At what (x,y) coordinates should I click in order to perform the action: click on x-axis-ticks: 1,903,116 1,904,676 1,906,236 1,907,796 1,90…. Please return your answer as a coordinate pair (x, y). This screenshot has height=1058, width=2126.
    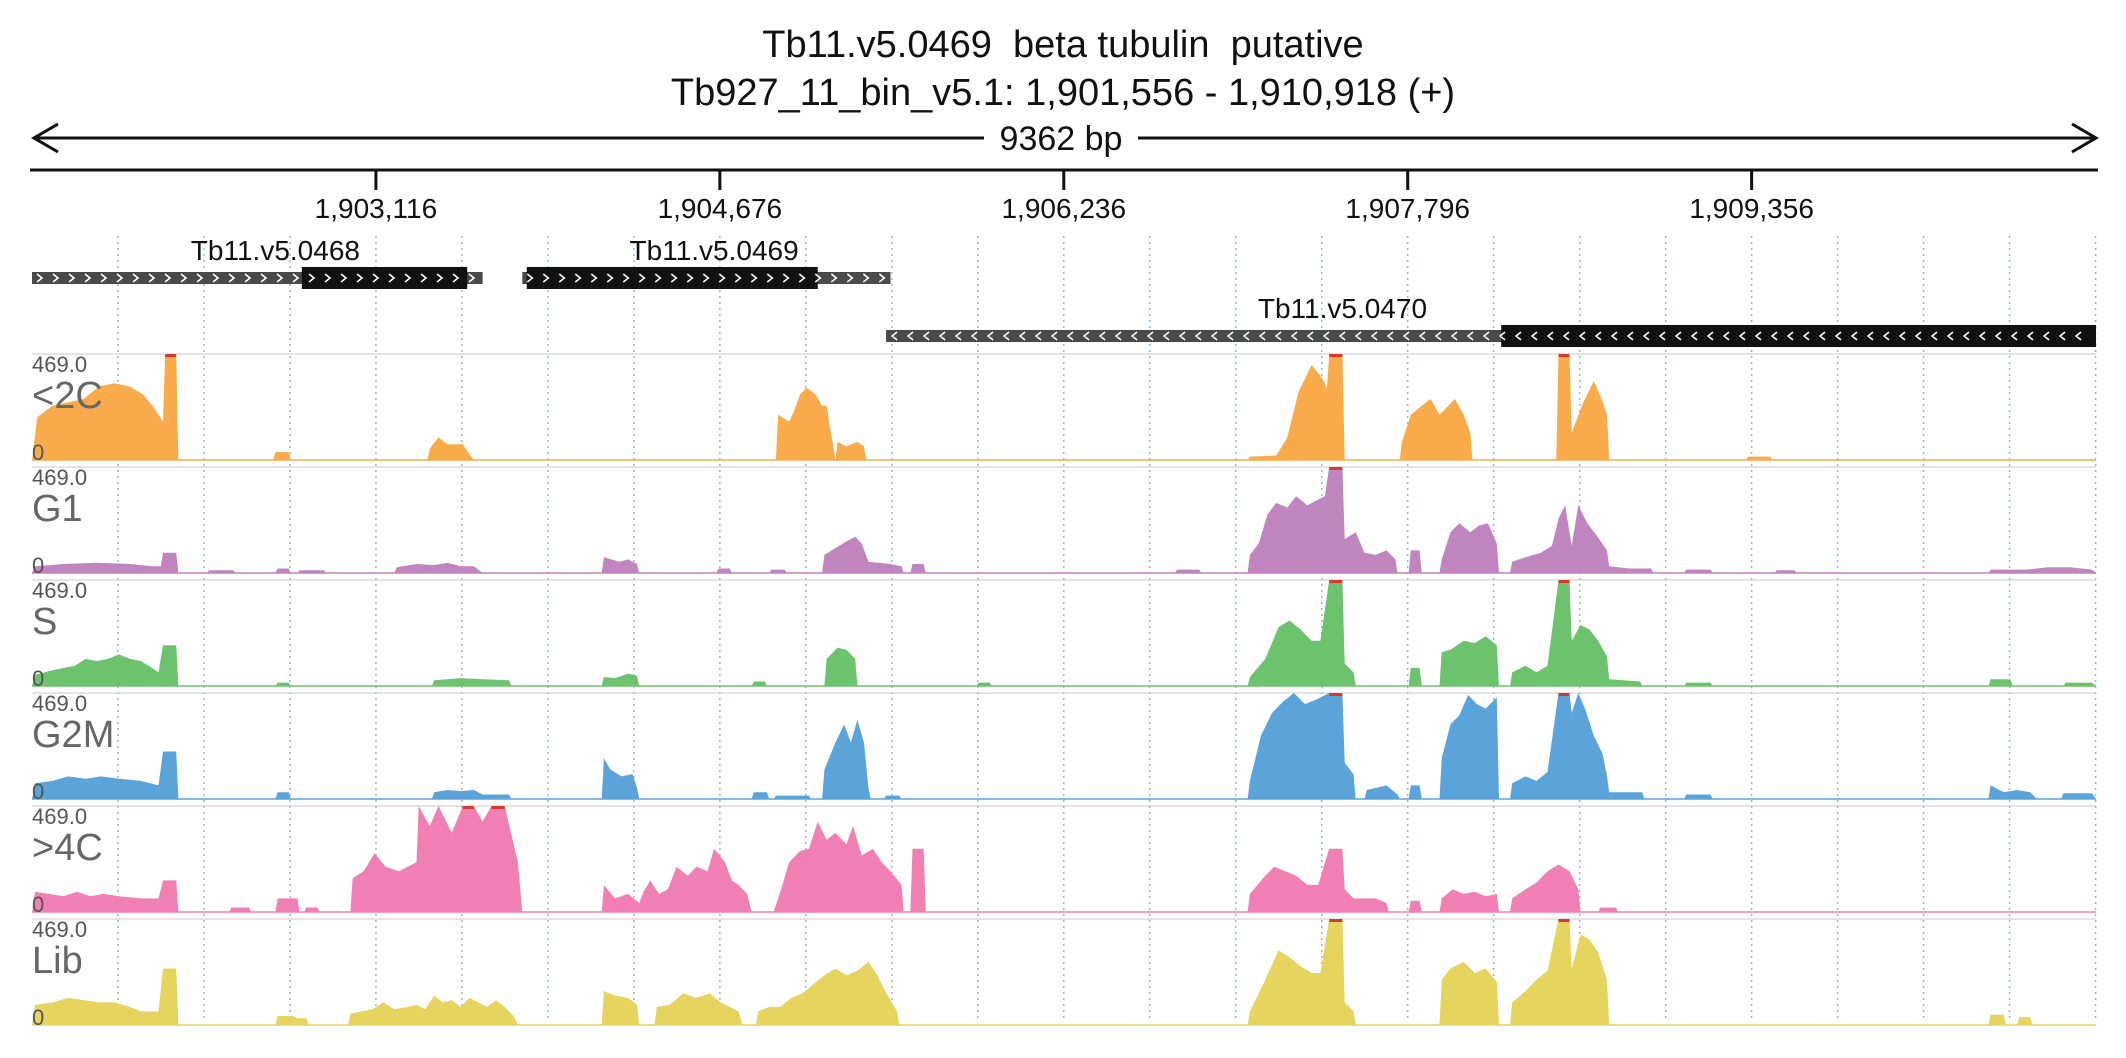
    Looking at the image, I should click on (1064, 197).